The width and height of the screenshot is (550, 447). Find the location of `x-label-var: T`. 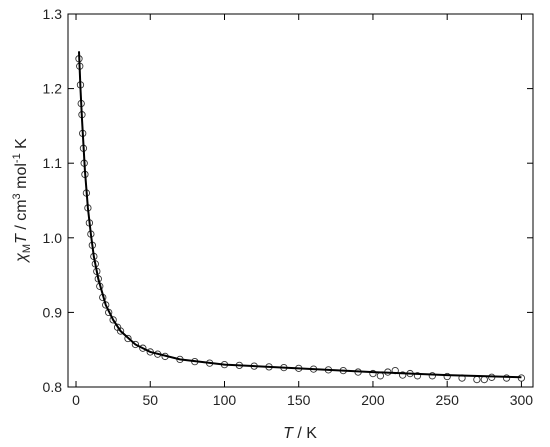

x-label-var: T is located at coordinates (288, 433).